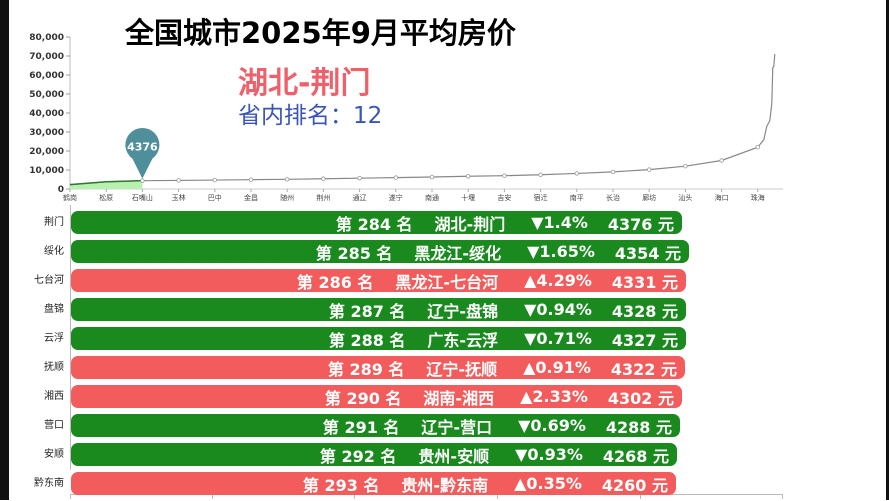 Image resolution: width=889 pixels, height=501 pixels. What do you see at coordinates (106, 182) in the screenshot?
I see `highlight-line` at bounding box center [106, 182].